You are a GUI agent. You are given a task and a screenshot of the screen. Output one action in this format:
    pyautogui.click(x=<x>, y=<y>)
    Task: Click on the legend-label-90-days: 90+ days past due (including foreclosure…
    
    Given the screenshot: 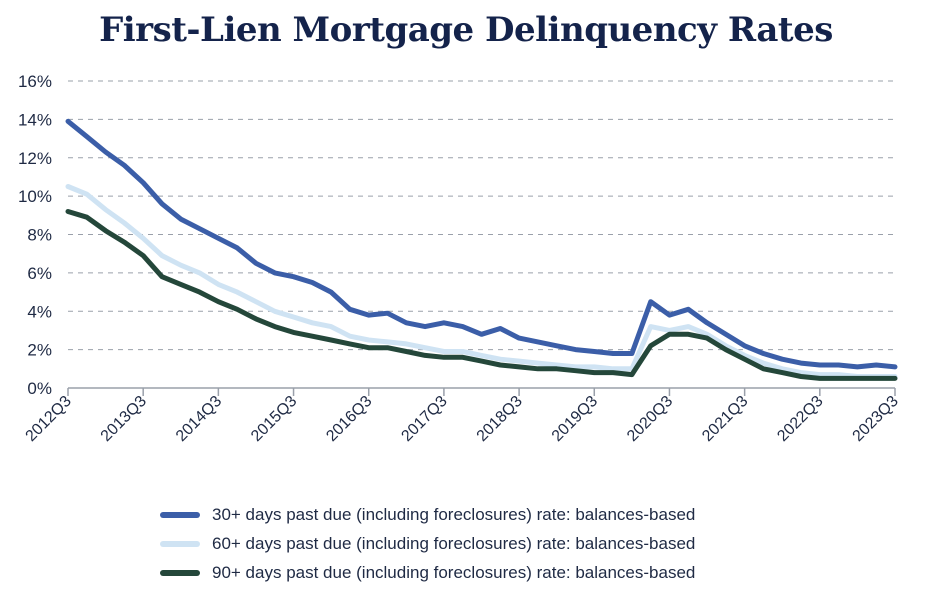 What is the action you would take?
    pyautogui.click(x=454, y=572)
    